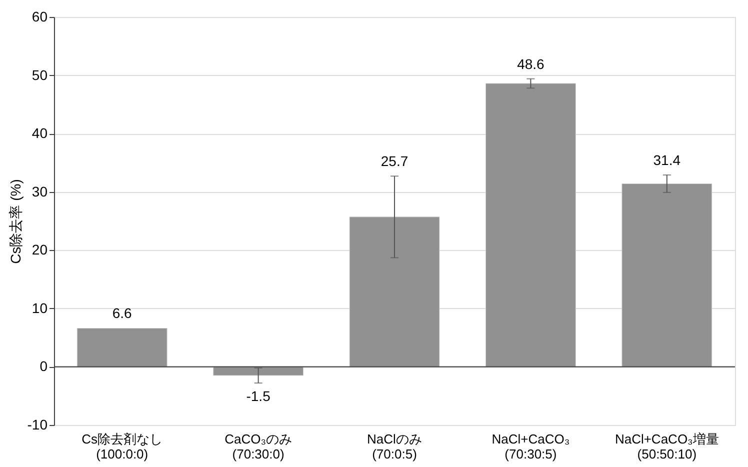 The width and height of the screenshot is (748, 467). Describe the element at coordinates (666, 447) in the screenshot. I see `x-tick-label: NaCl+CaCO₃増量 (50:50:10)` at that location.